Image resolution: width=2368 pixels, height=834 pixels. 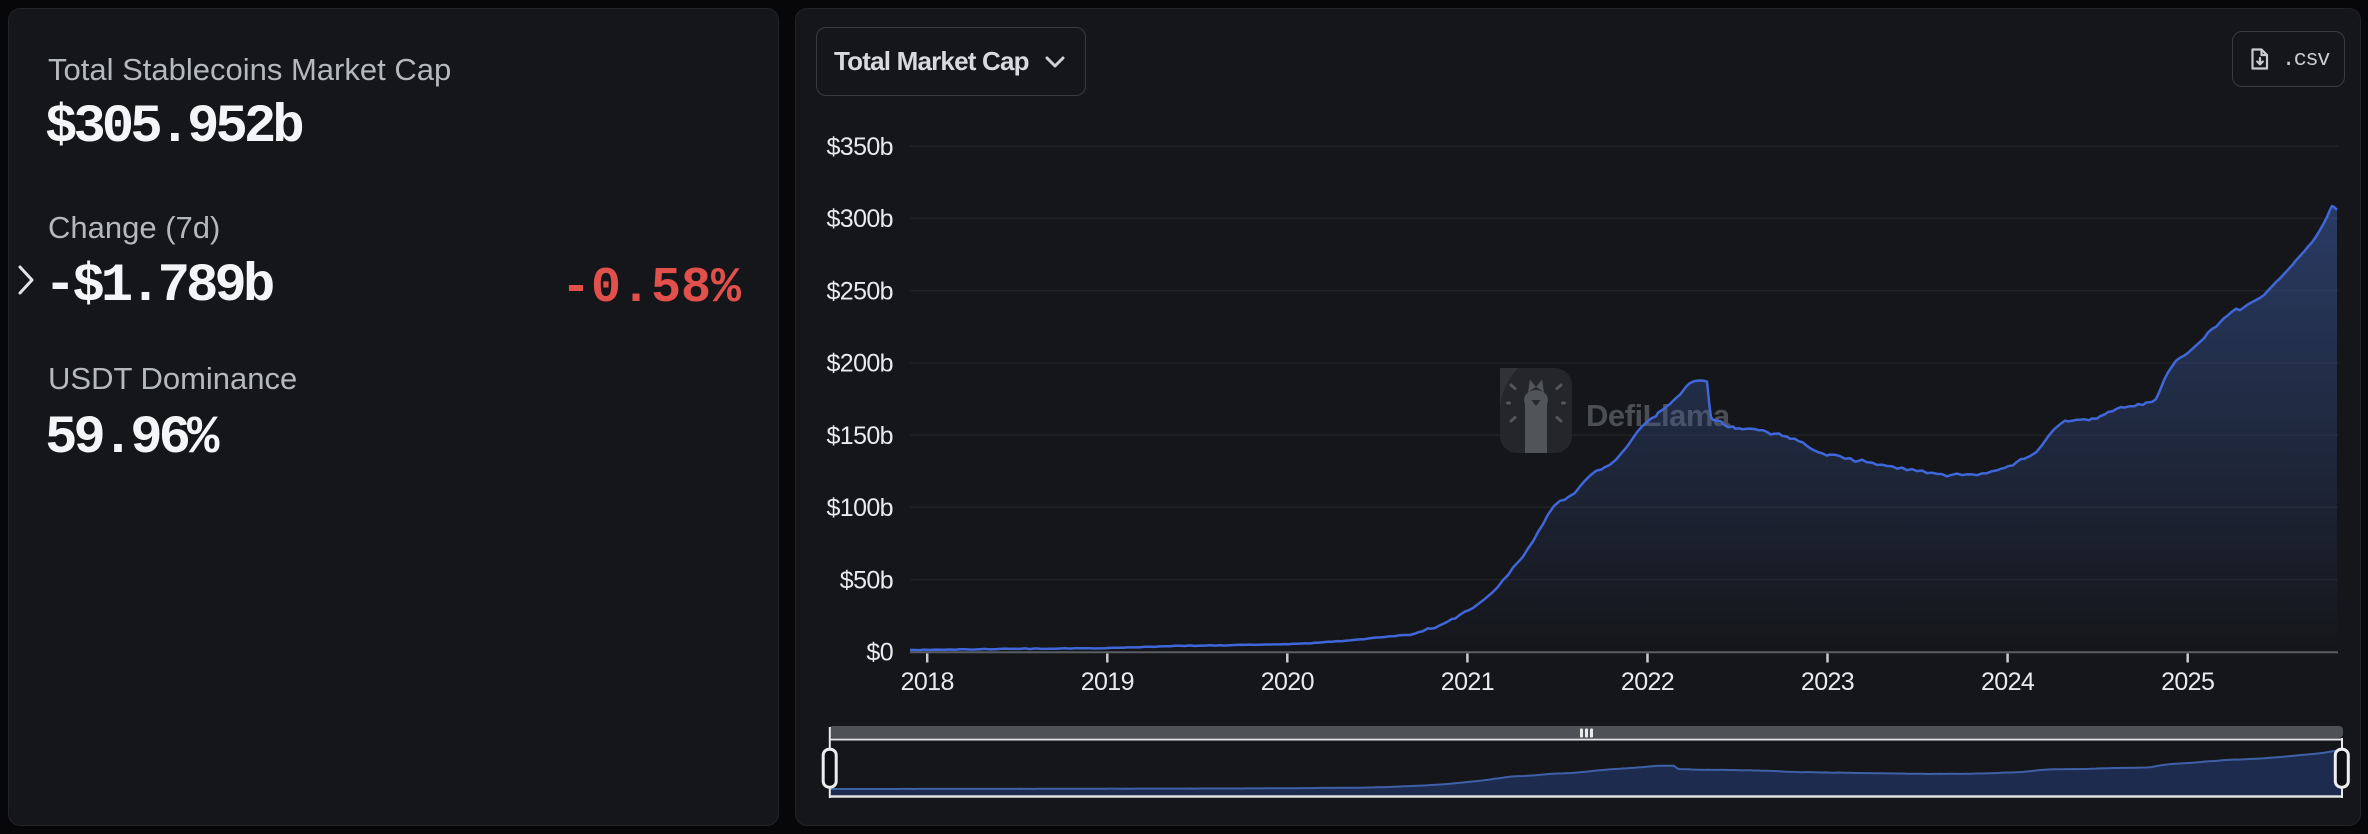 I want to click on svg-text: $350b, so click(x=859, y=147).